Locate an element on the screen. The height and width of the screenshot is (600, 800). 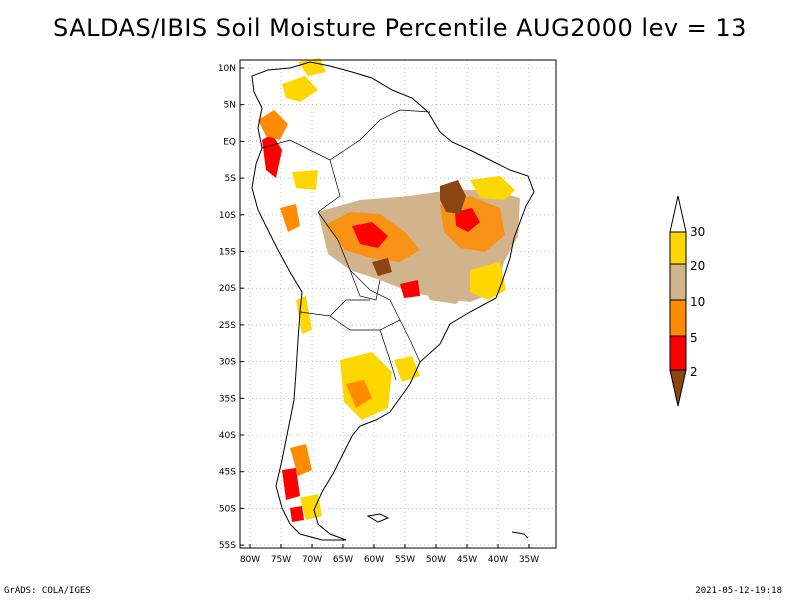
lon-tick-label: 65W is located at coordinates (343, 560).